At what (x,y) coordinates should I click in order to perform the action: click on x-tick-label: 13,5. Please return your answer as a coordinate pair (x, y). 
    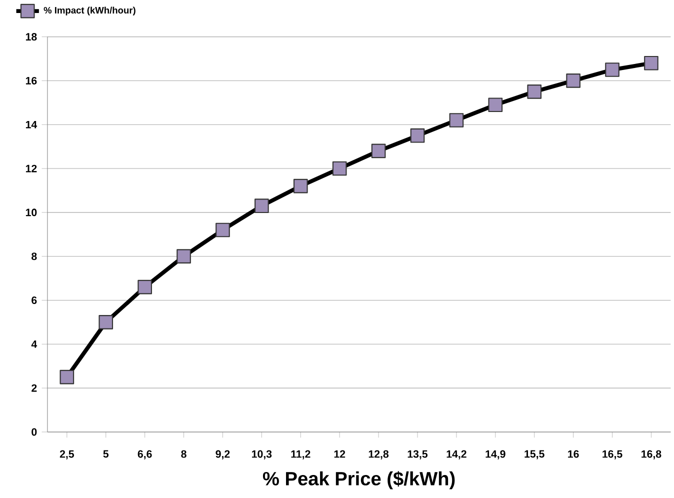
    Looking at the image, I should click on (418, 455).